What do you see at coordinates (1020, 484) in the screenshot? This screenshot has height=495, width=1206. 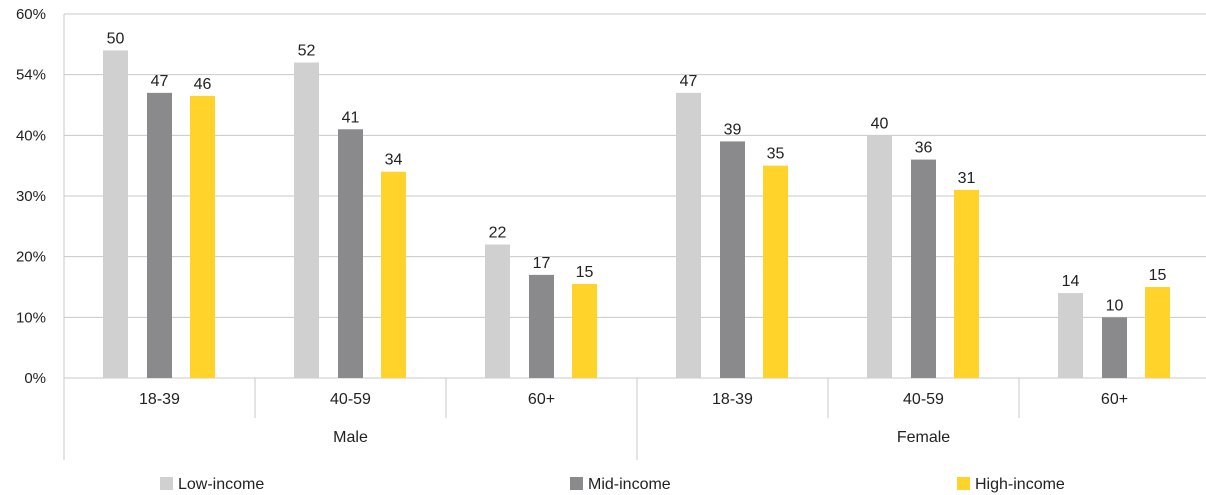 I see `legend-label: High-income` at bounding box center [1020, 484].